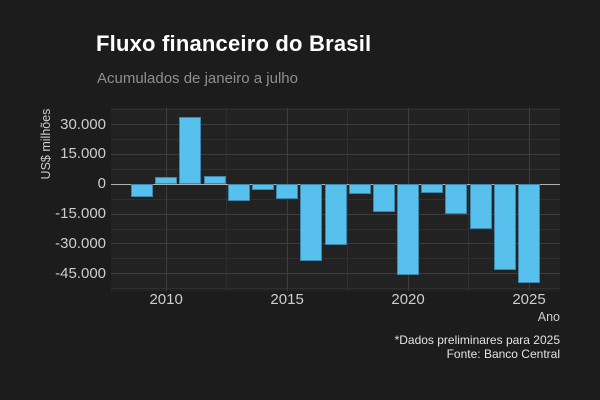  I want to click on bar-2015, so click(287, 191).